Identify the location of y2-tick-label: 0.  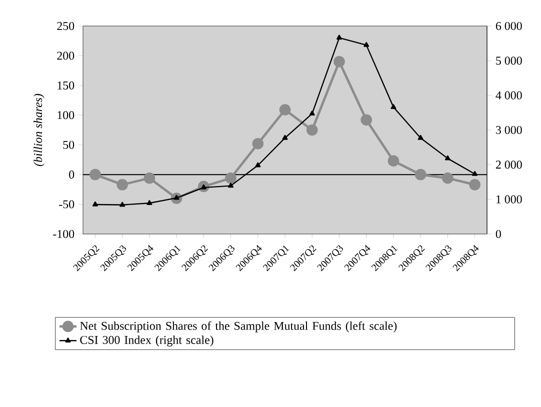
(498, 234).